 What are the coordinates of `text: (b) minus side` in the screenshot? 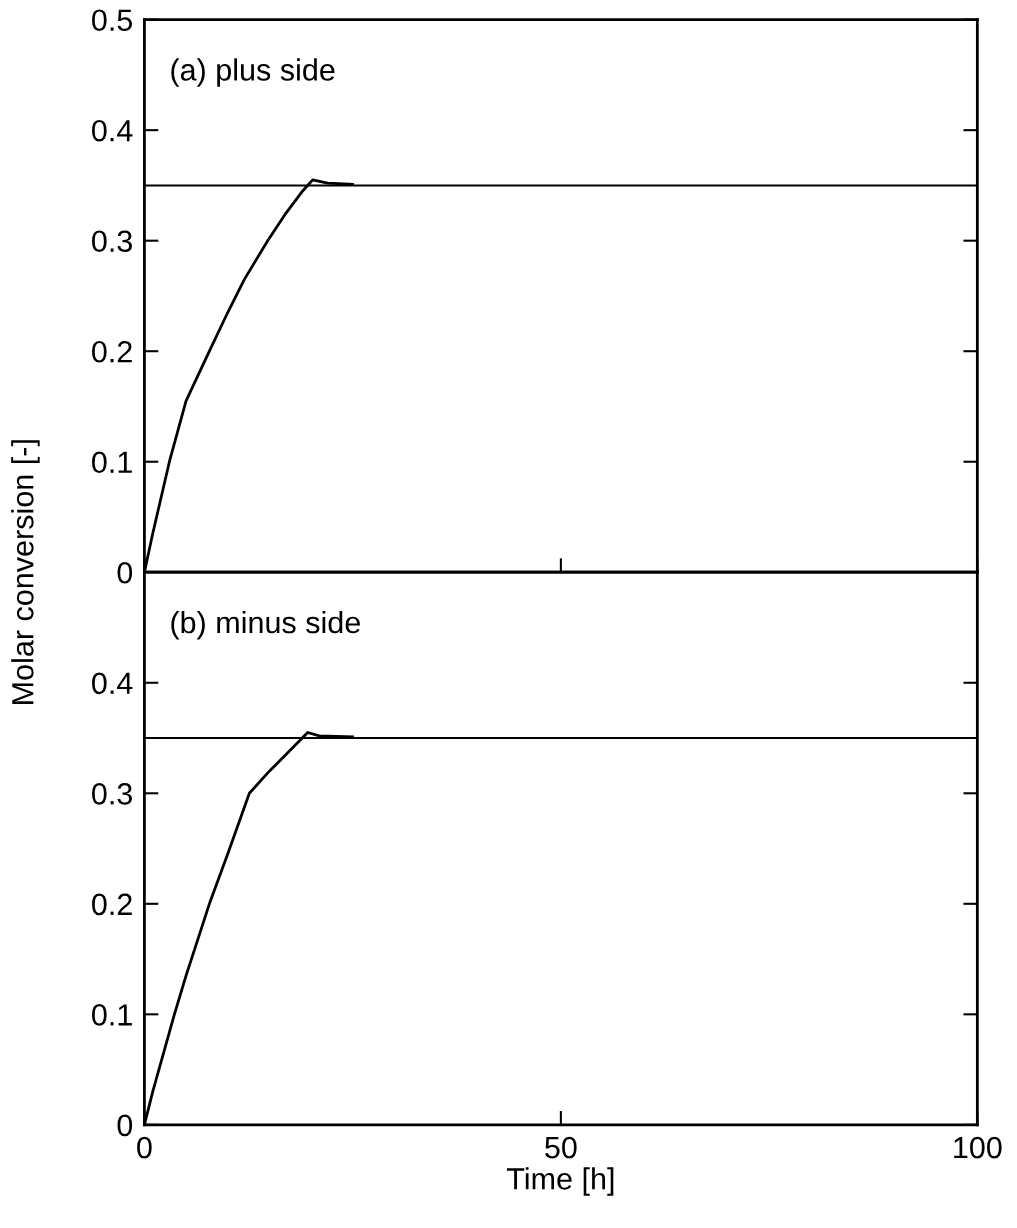 It's located at (265, 625).